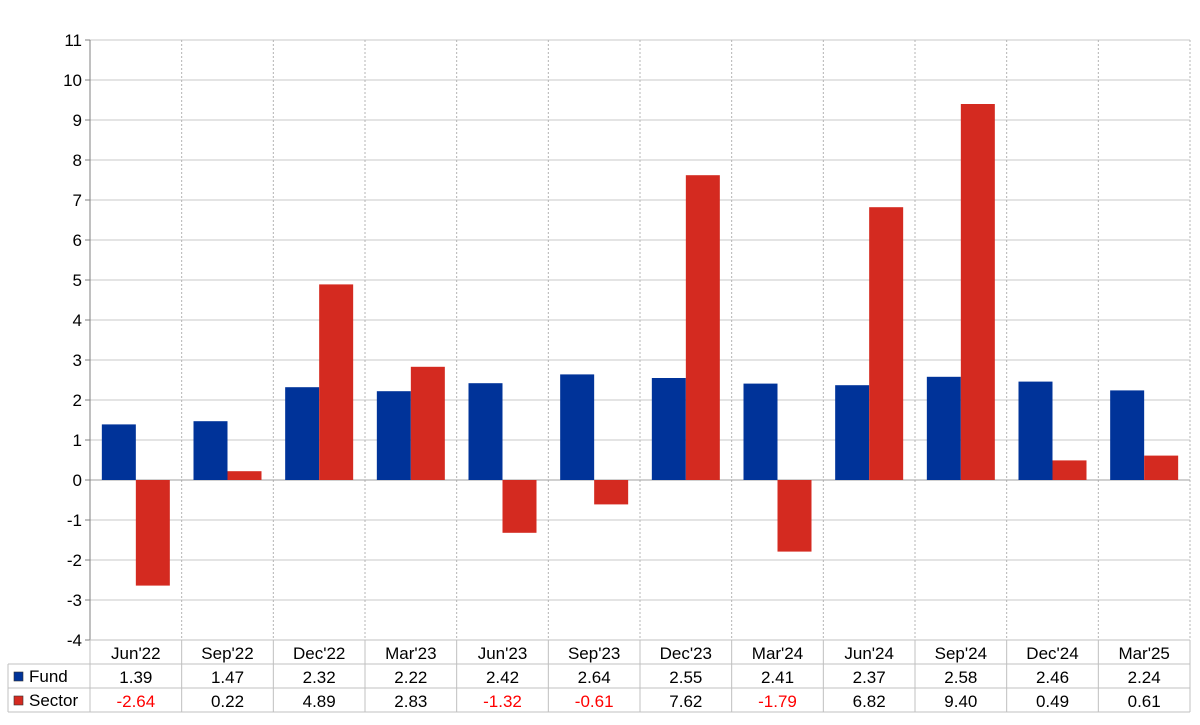 This screenshot has height=725, width=1200. Describe the element at coordinates (227, 701) in the screenshot. I see `sector-value-label: 0.22` at that location.